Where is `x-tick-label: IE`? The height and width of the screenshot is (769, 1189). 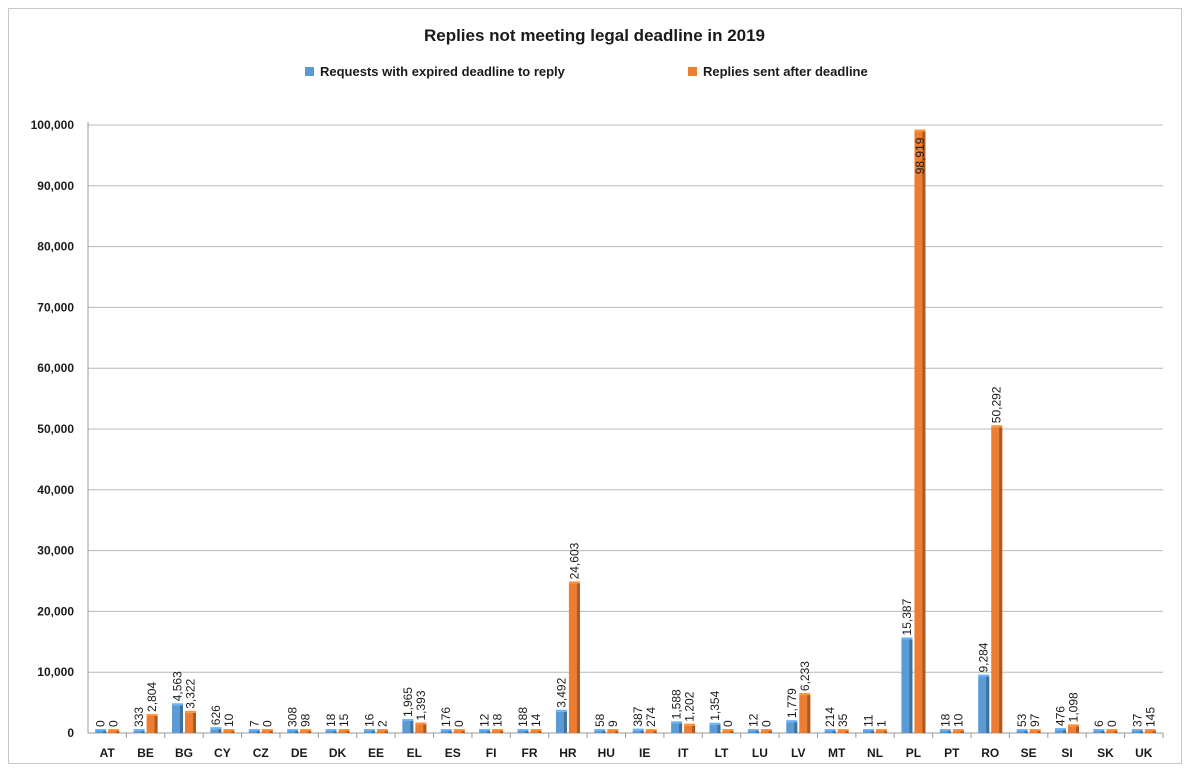
x-tick-label: IE is located at coordinates (644, 753).